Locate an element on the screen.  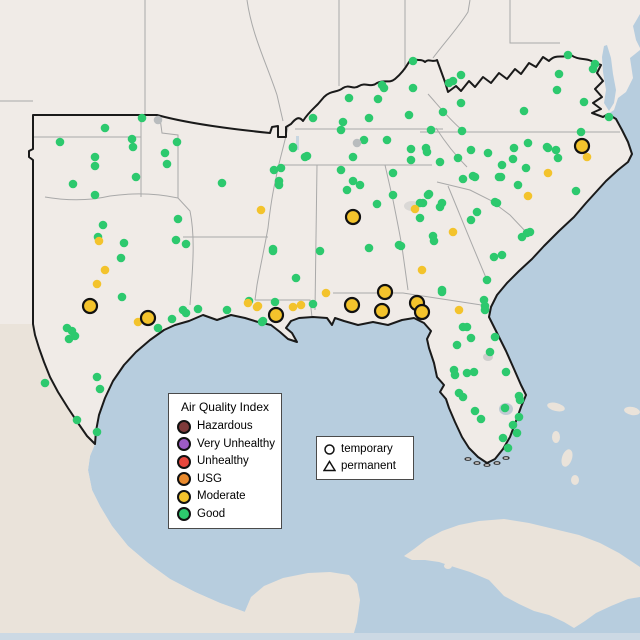
chesapeake-bay is located at coordinates (609, 78).